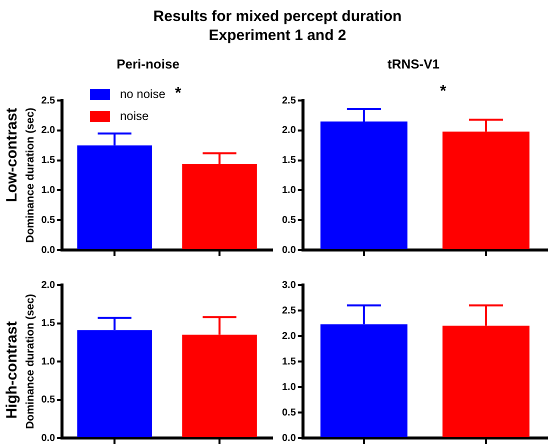 The height and width of the screenshot is (446, 555). I want to click on text: High-contrast, so click(12, 370).